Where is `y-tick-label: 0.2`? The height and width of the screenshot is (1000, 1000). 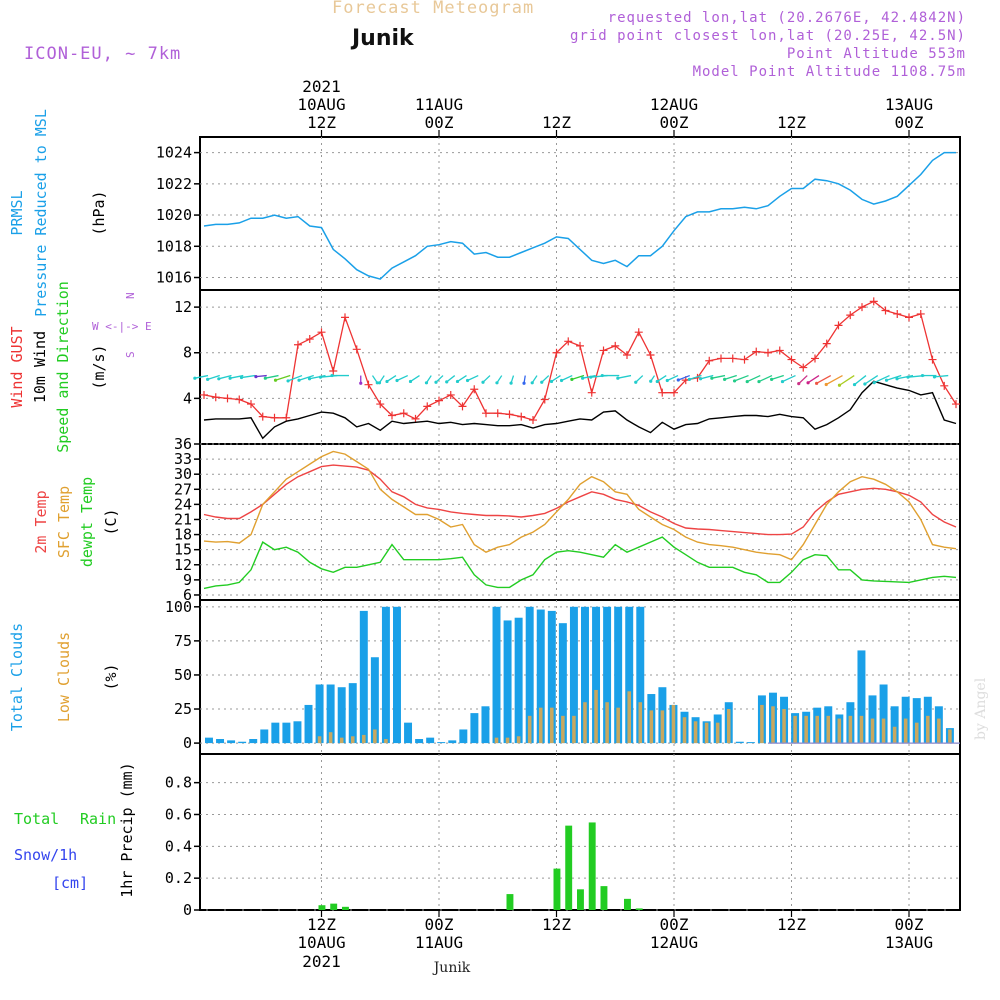
y-tick-label: 0.2 is located at coordinates (178, 878).